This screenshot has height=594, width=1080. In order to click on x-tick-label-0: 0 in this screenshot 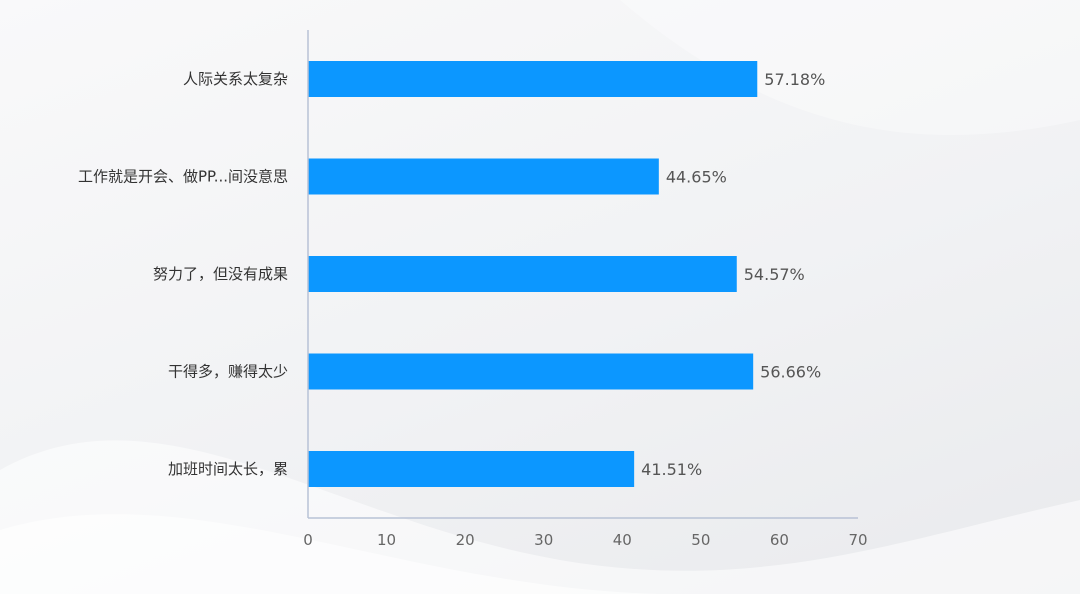, I will do `click(308, 540)`.